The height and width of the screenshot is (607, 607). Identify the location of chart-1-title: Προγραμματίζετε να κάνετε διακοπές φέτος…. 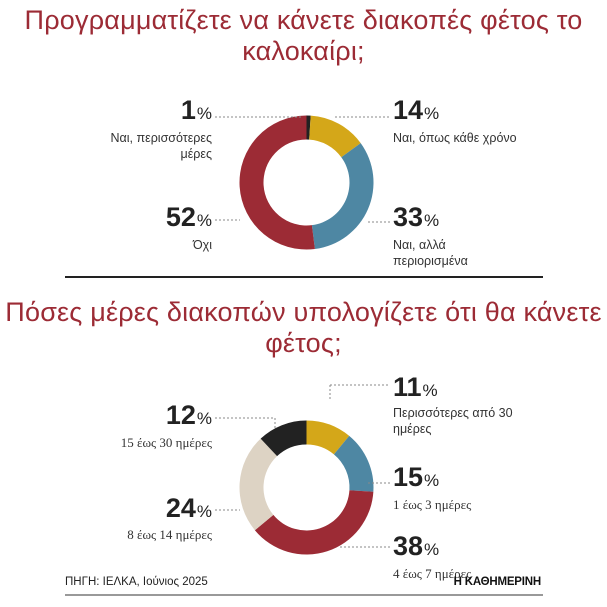
(303, 35).